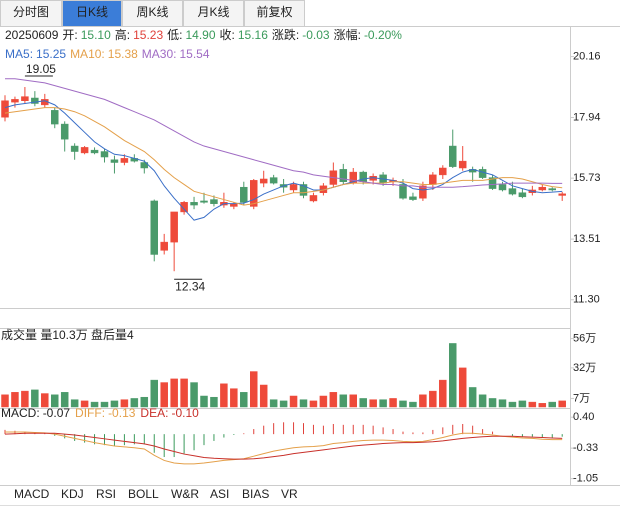  What do you see at coordinates (584, 338) in the screenshot?
I see `y-tick-label: 56万` at bounding box center [584, 338].